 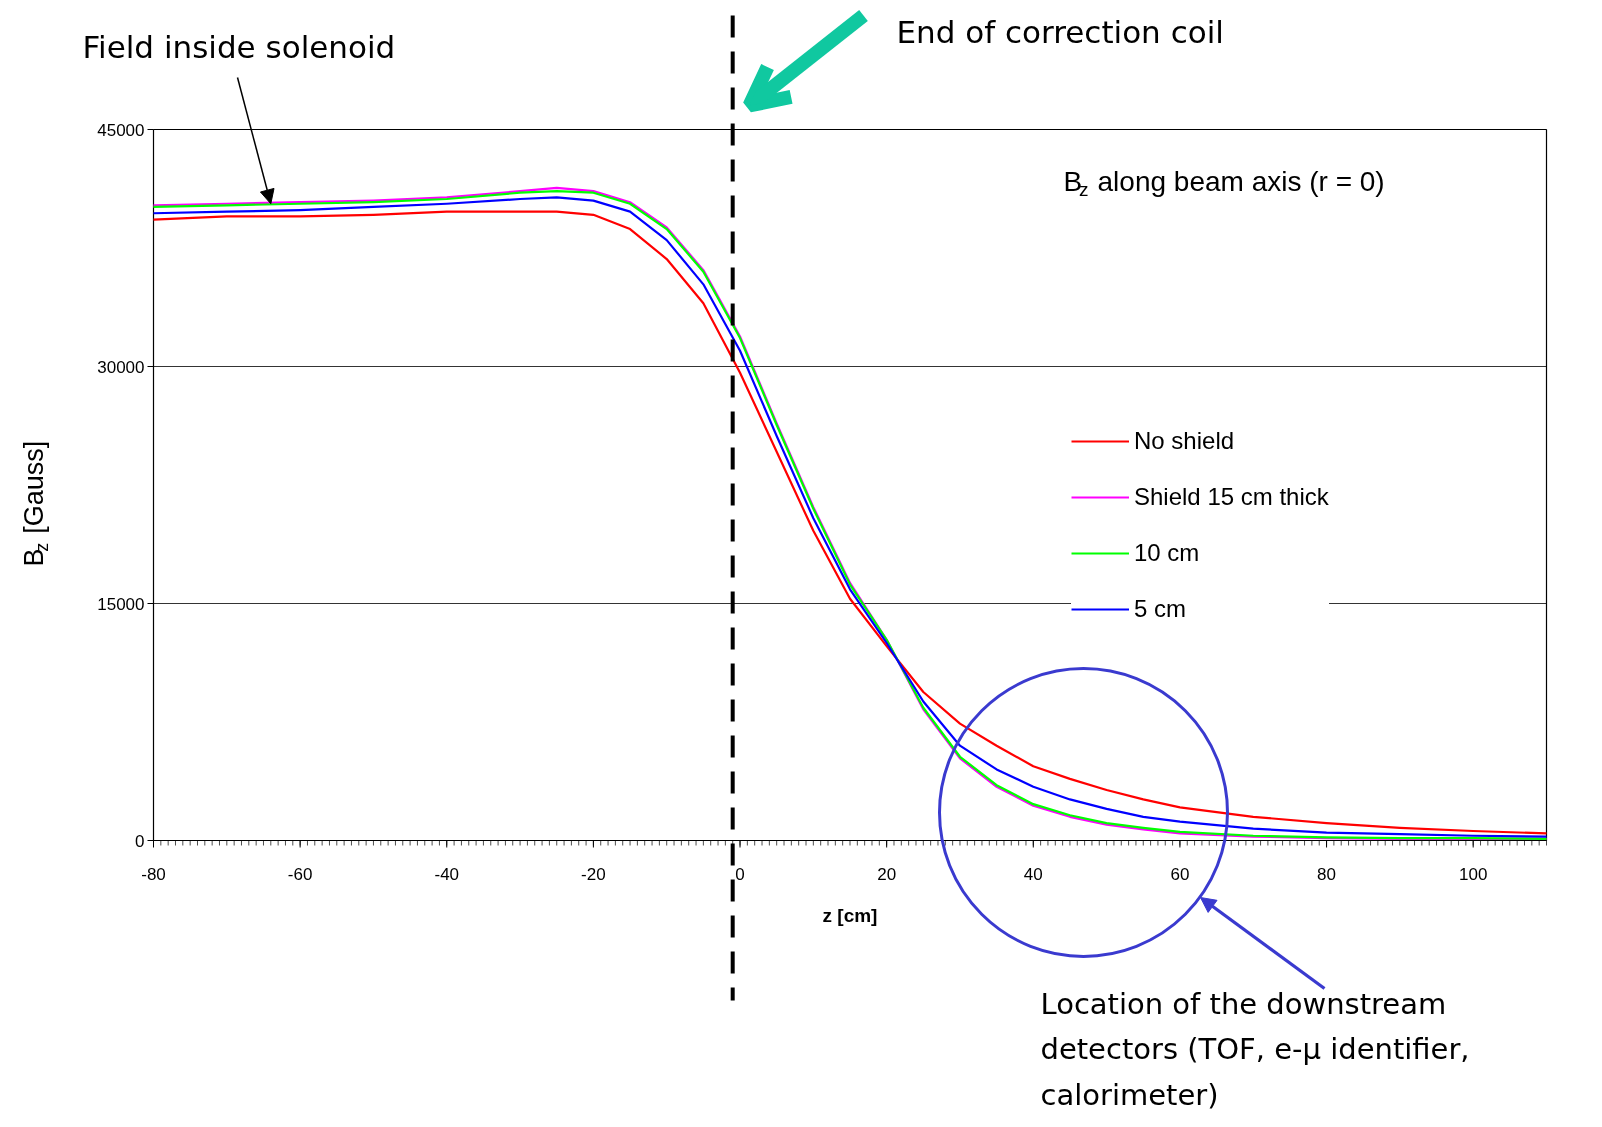 I want to click on x-tick-label: 80, so click(x=1327, y=874).